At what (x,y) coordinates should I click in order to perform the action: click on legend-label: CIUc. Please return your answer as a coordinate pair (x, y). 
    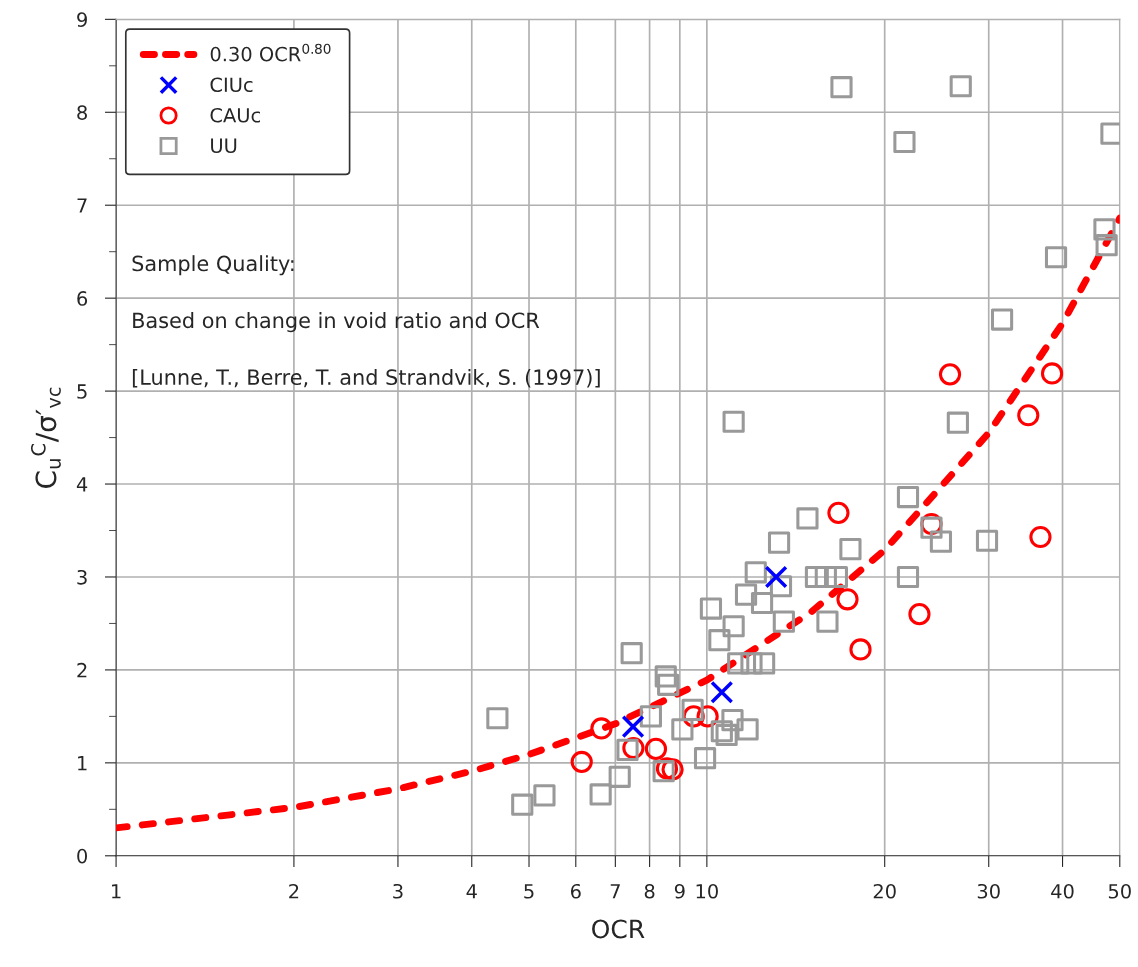
    Looking at the image, I should click on (231, 85).